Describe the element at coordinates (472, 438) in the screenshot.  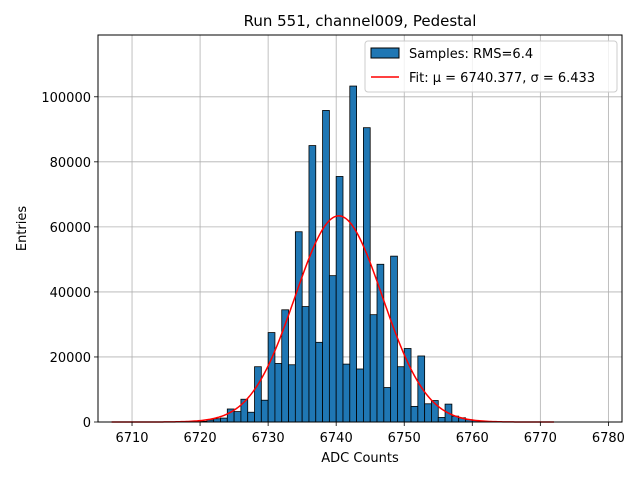
I see `x-tick-label: 6760` at that location.